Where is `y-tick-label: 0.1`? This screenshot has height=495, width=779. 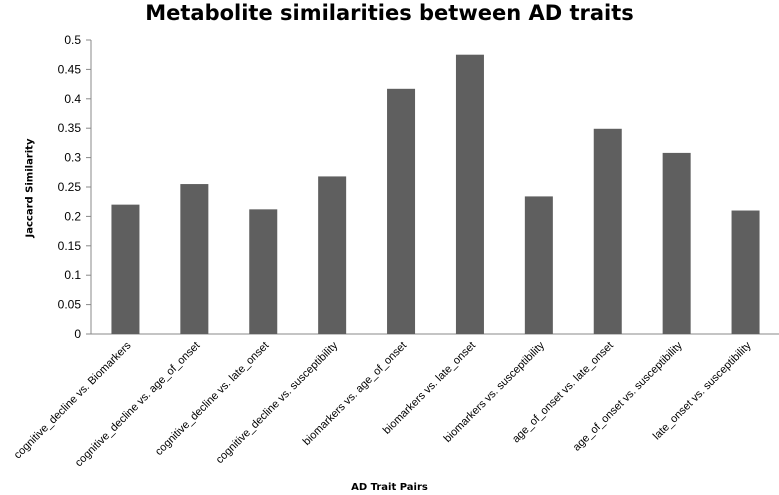
y-tick-label: 0.1 is located at coordinates (72, 275).